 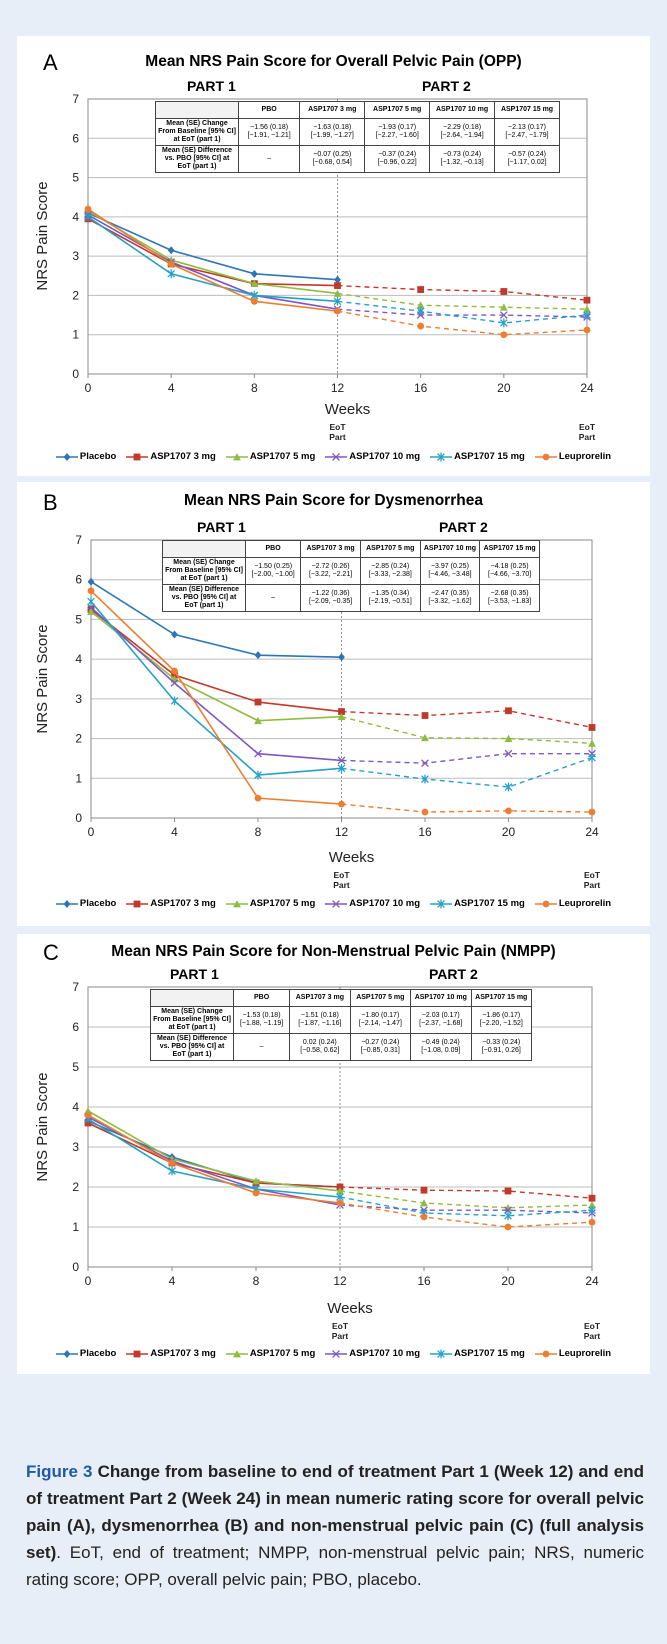 What do you see at coordinates (273, 571) in the screenshot?
I see `table-cell: −1.50 (0.25) [−2.00, −1.00]` at bounding box center [273, 571].